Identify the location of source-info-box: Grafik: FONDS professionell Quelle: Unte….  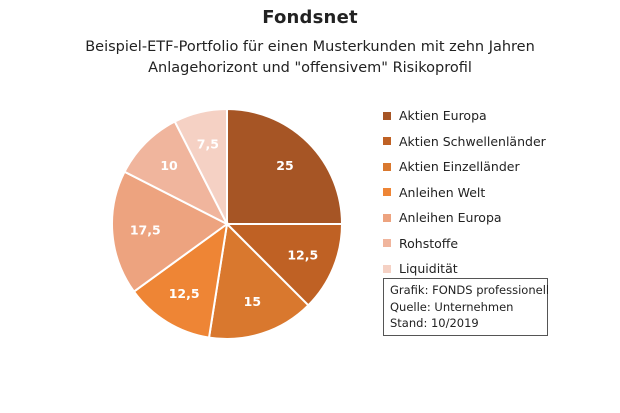
(466, 307).